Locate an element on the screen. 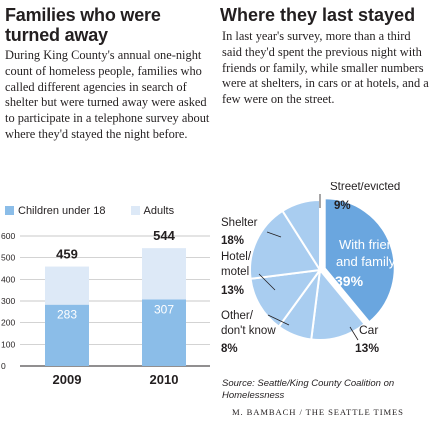 This screenshot has width=433, height=425. left-title: Families who were turned away is located at coordinates (83, 25).